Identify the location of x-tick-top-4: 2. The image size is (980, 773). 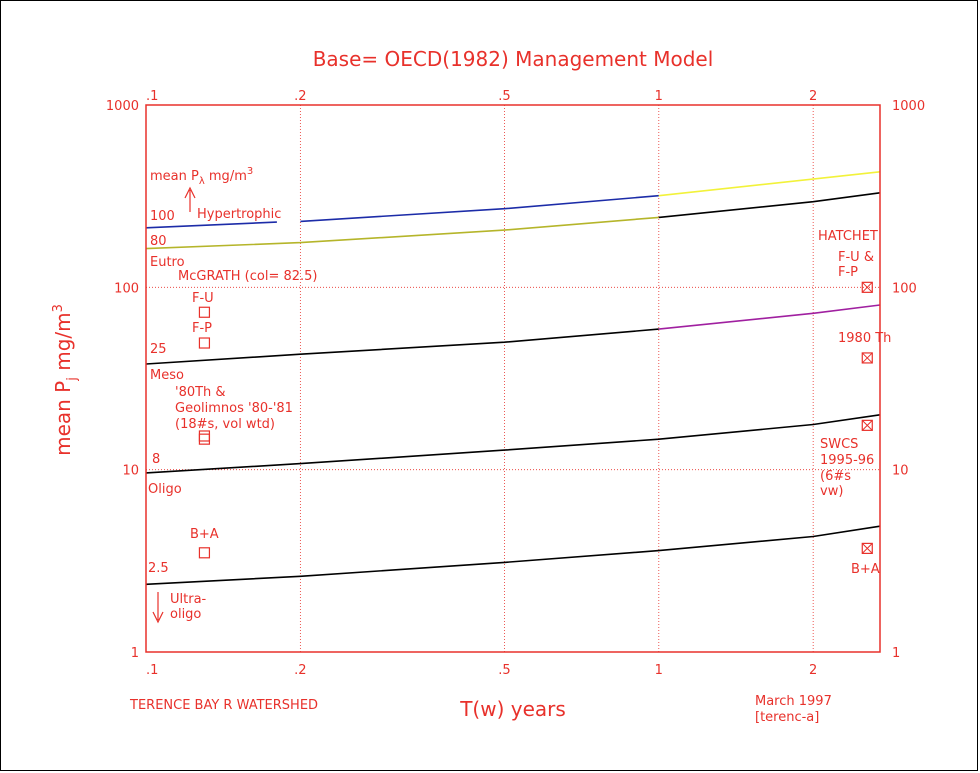
(813, 96).